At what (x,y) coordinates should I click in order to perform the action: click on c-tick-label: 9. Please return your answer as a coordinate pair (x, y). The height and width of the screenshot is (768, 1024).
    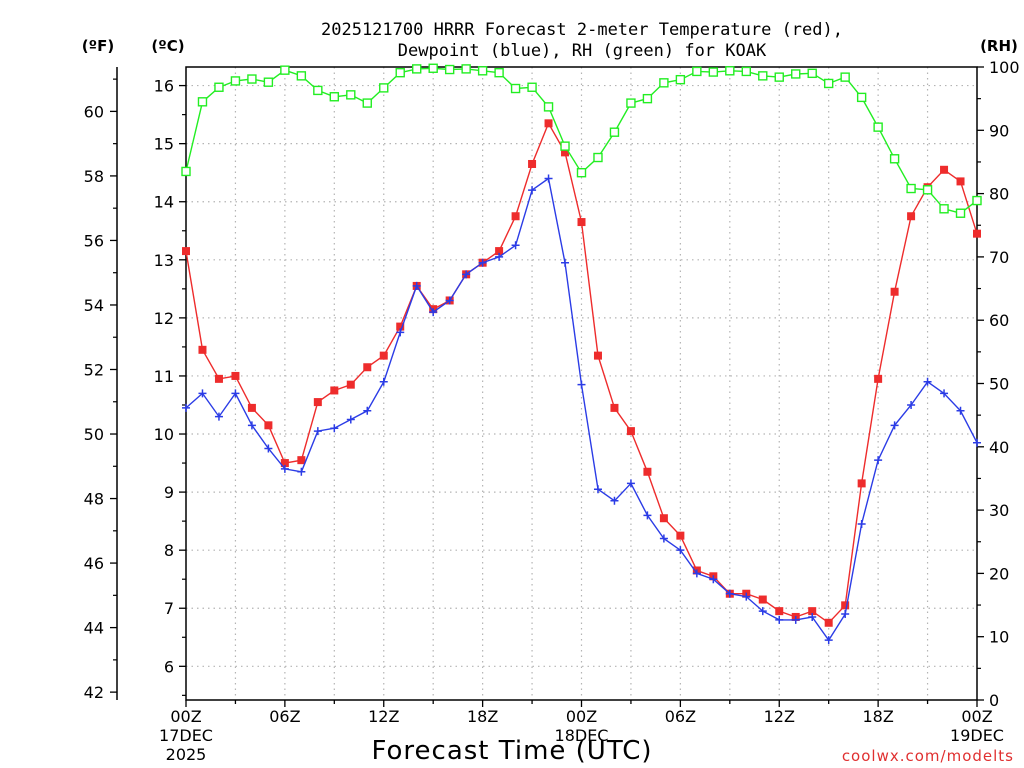
    Looking at the image, I should click on (169, 492).